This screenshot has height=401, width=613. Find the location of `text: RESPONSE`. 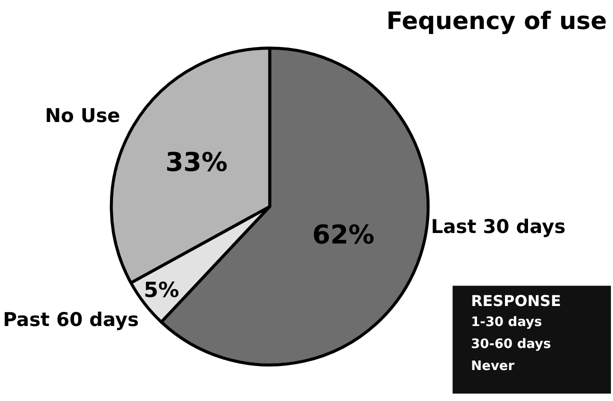

text: RESPONSE is located at coordinates (516, 301).